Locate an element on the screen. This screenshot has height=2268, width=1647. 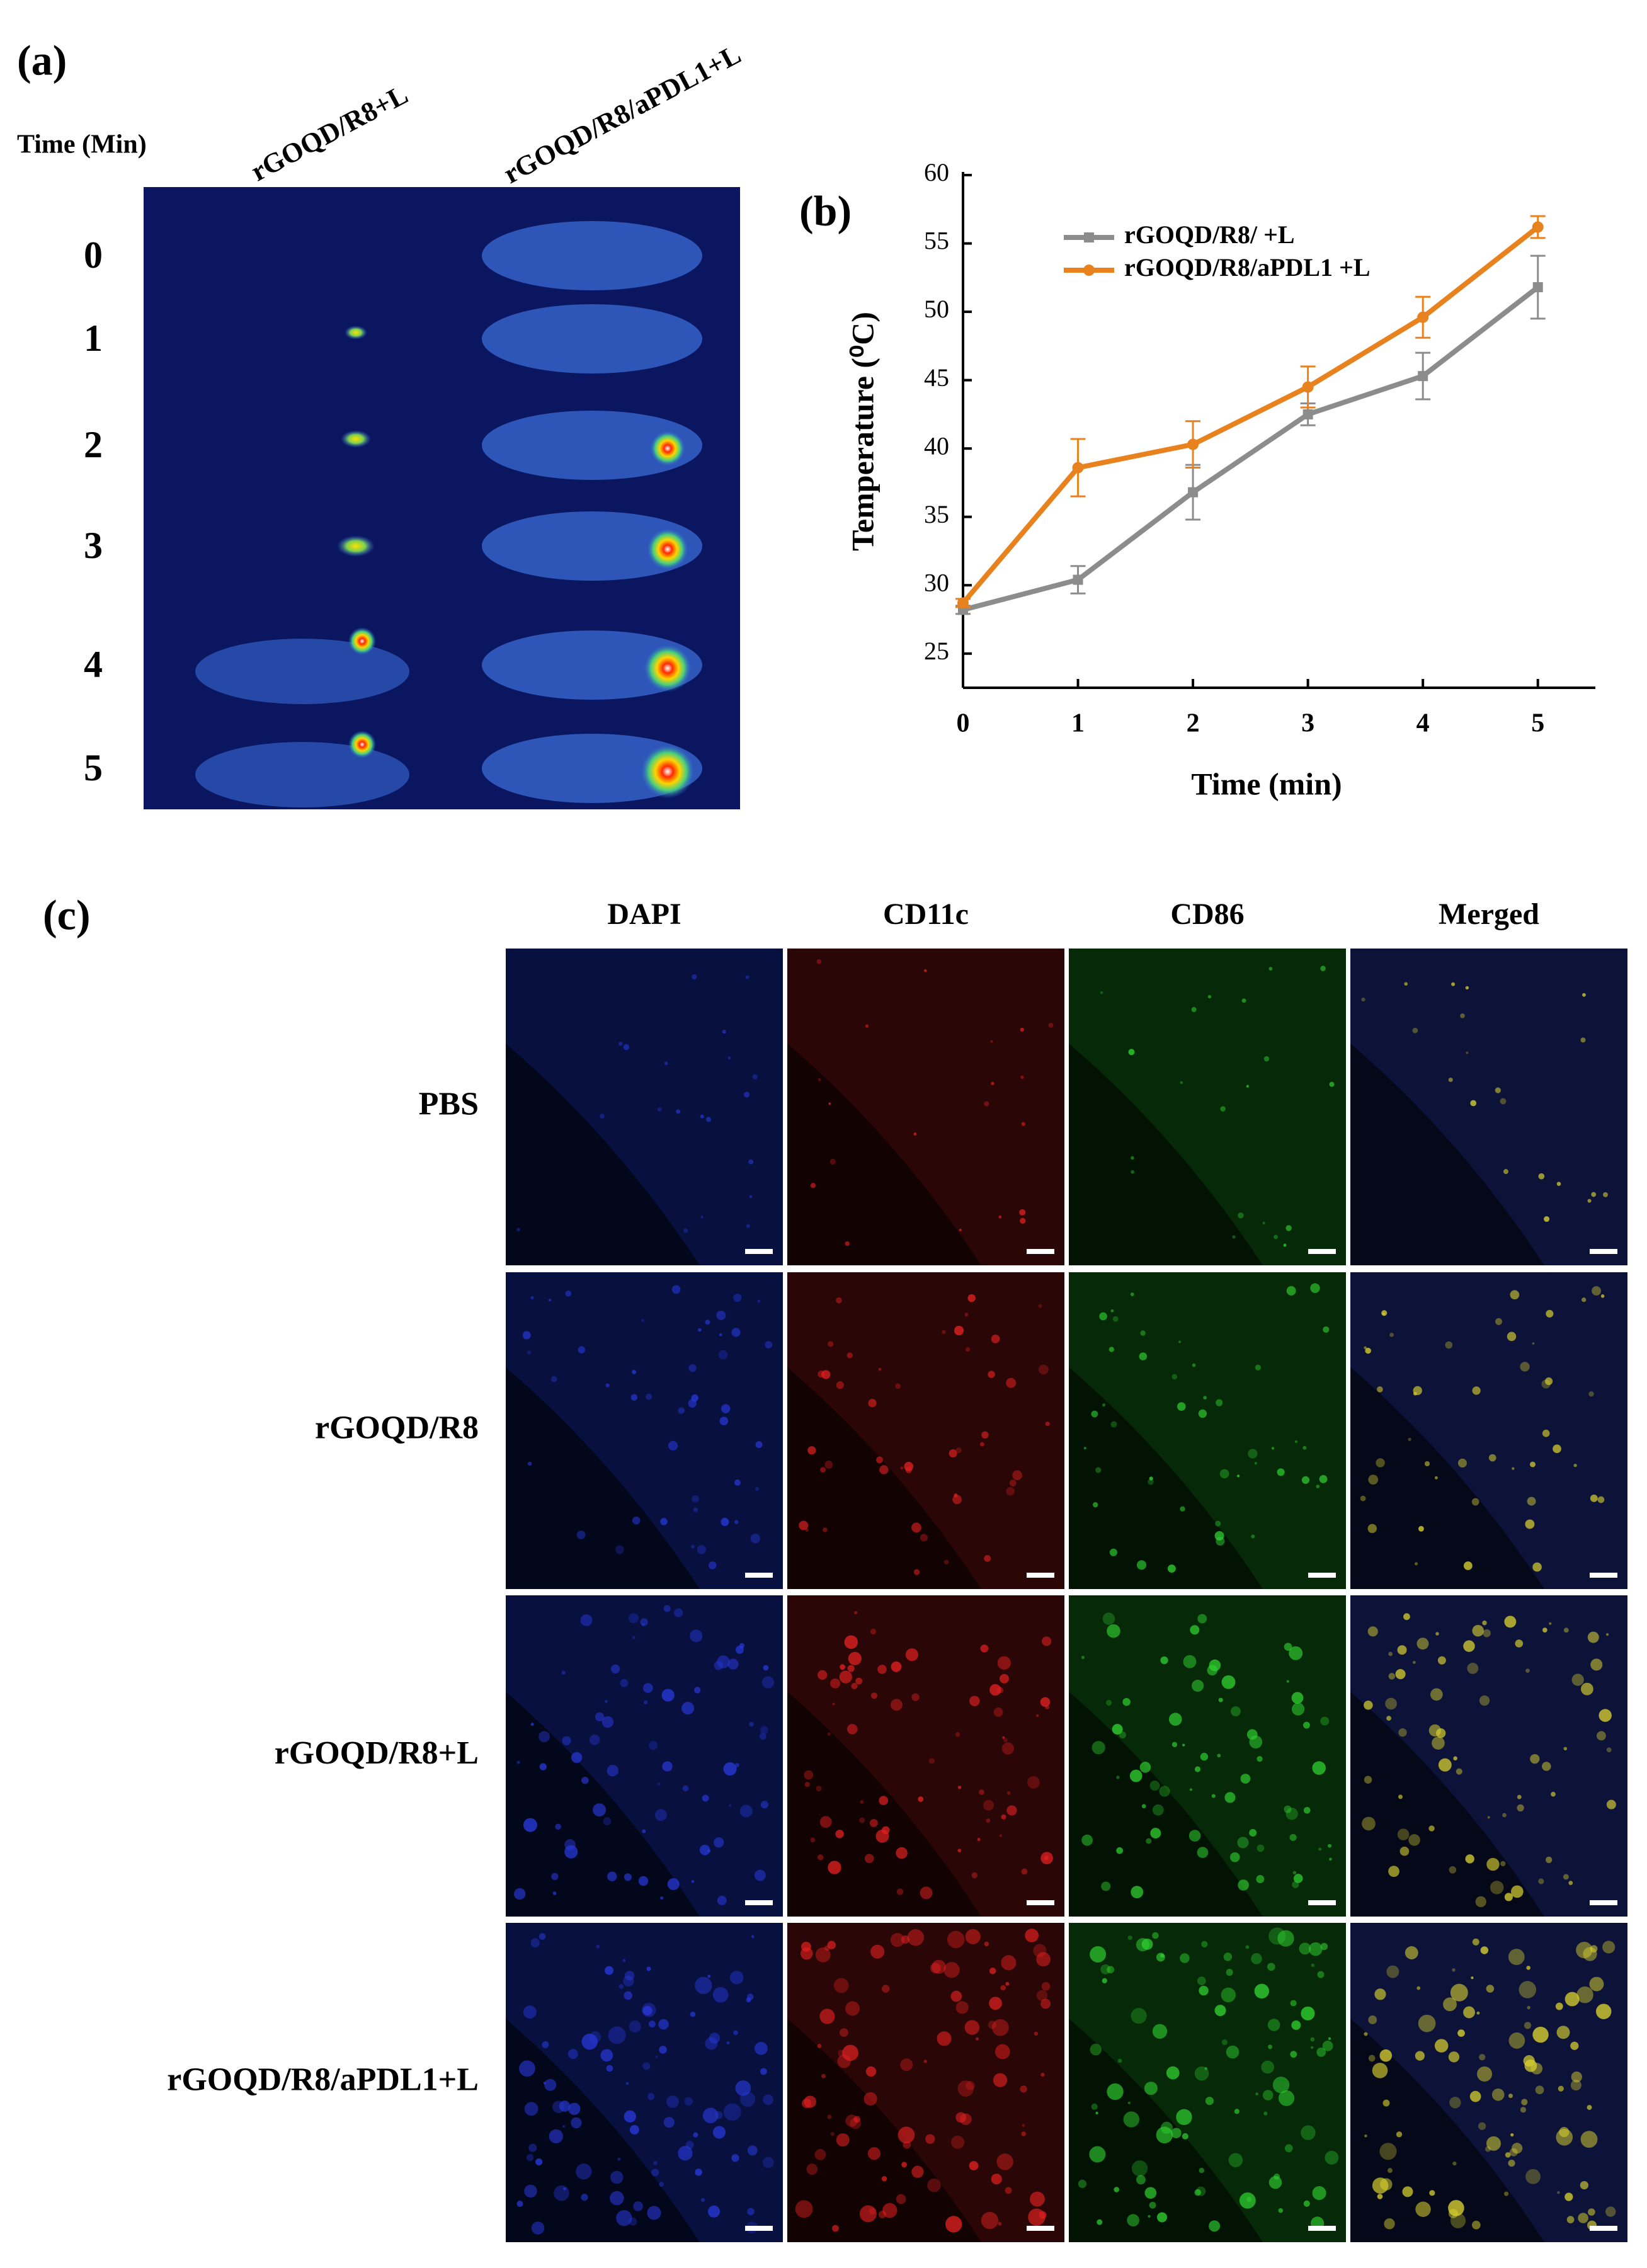
tissue-edge is located at coordinates (1166, 1154).